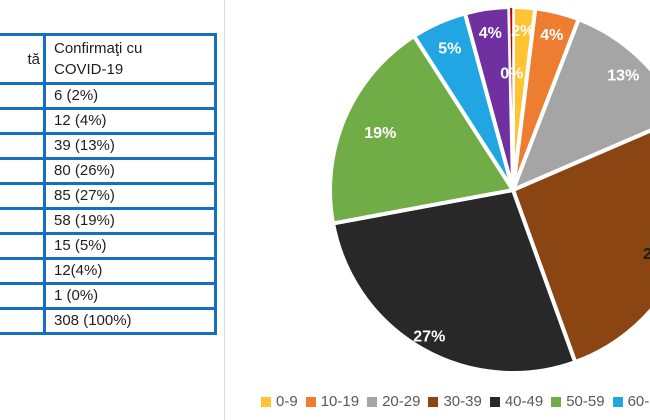 The image size is (650, 420). I want to click on table-row: 80 (26%), so click(108, 171).